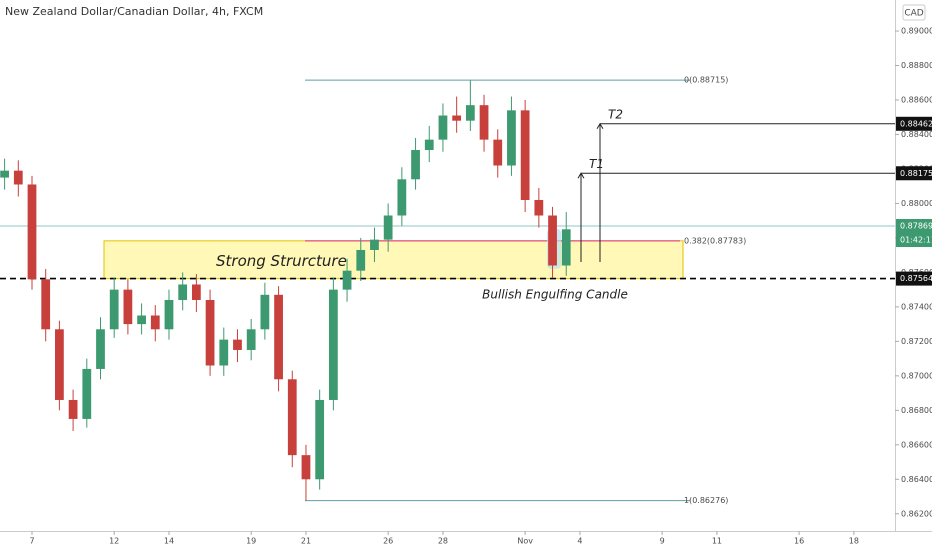 This screenshot has width=932, height=550. I want to click on zone, so click(393, 260).